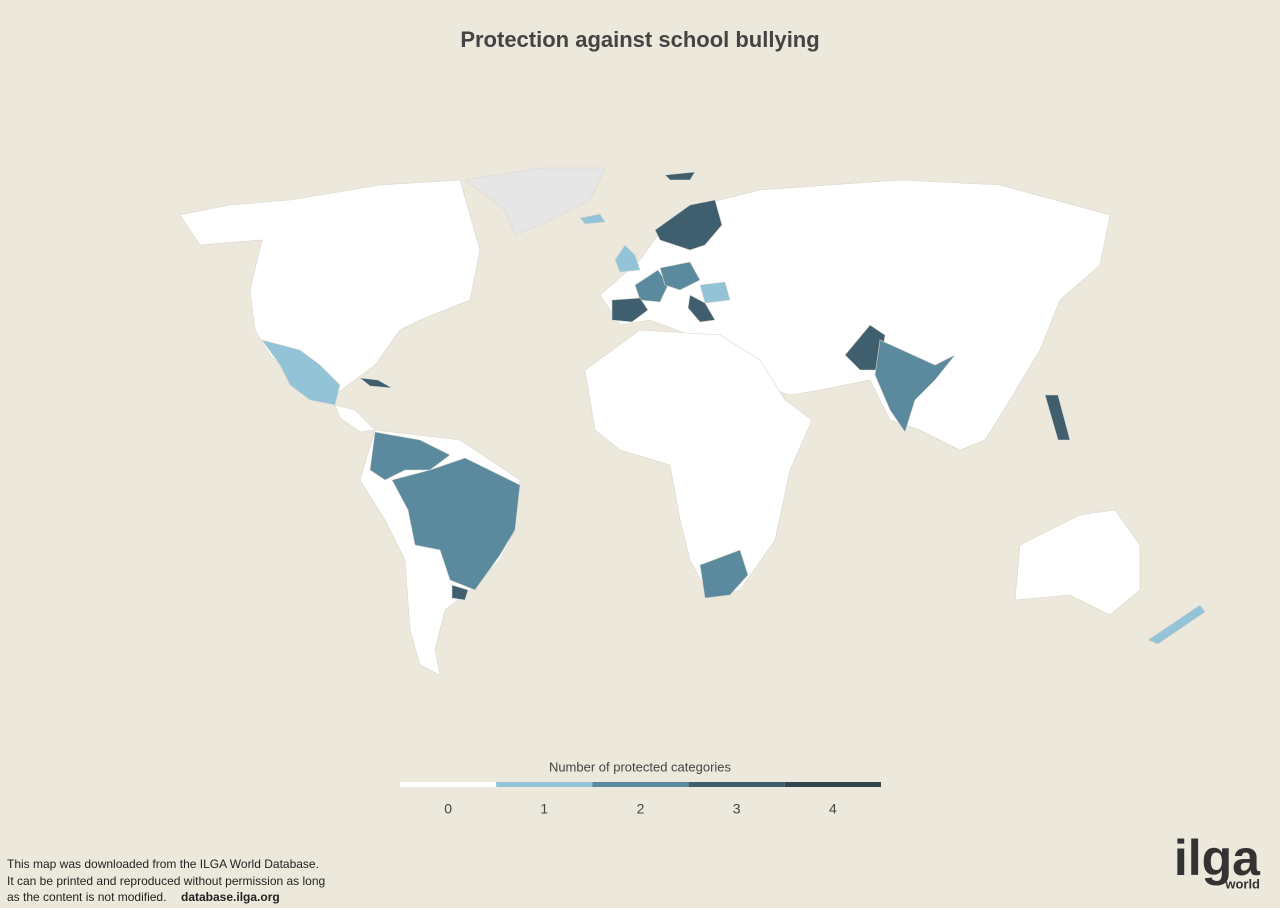 The width and height of the screenshot is (1280, 908). Describe the element at coordinates (1217, 858) in the screenshot. I see `logo: ilga` at that location.